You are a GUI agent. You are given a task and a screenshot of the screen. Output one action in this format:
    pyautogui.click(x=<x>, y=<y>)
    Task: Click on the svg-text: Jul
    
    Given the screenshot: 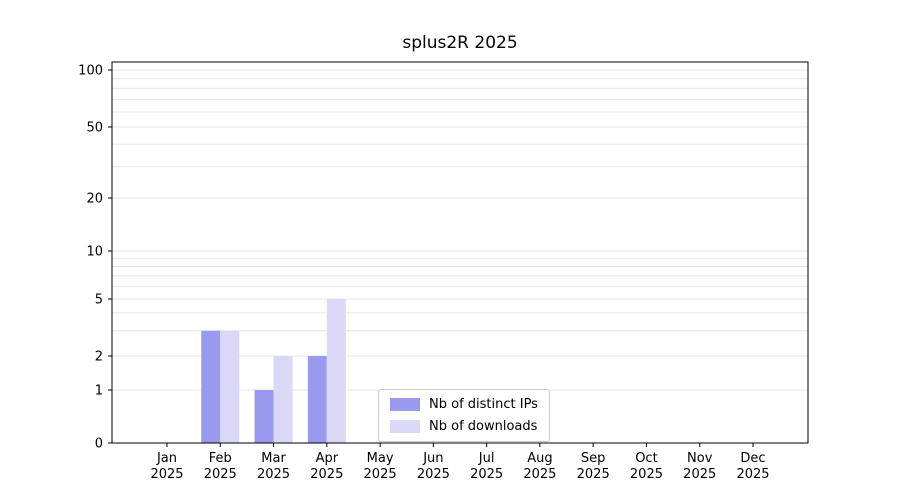 What is the action you would take?
    pyautogui.click(x=486, y=458)
    